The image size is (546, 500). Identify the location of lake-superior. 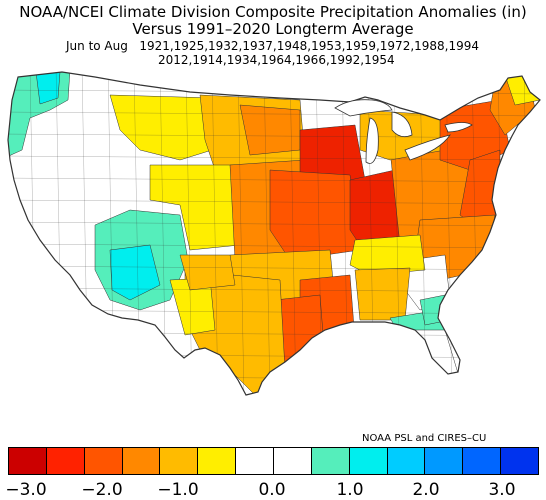
(363, 108).